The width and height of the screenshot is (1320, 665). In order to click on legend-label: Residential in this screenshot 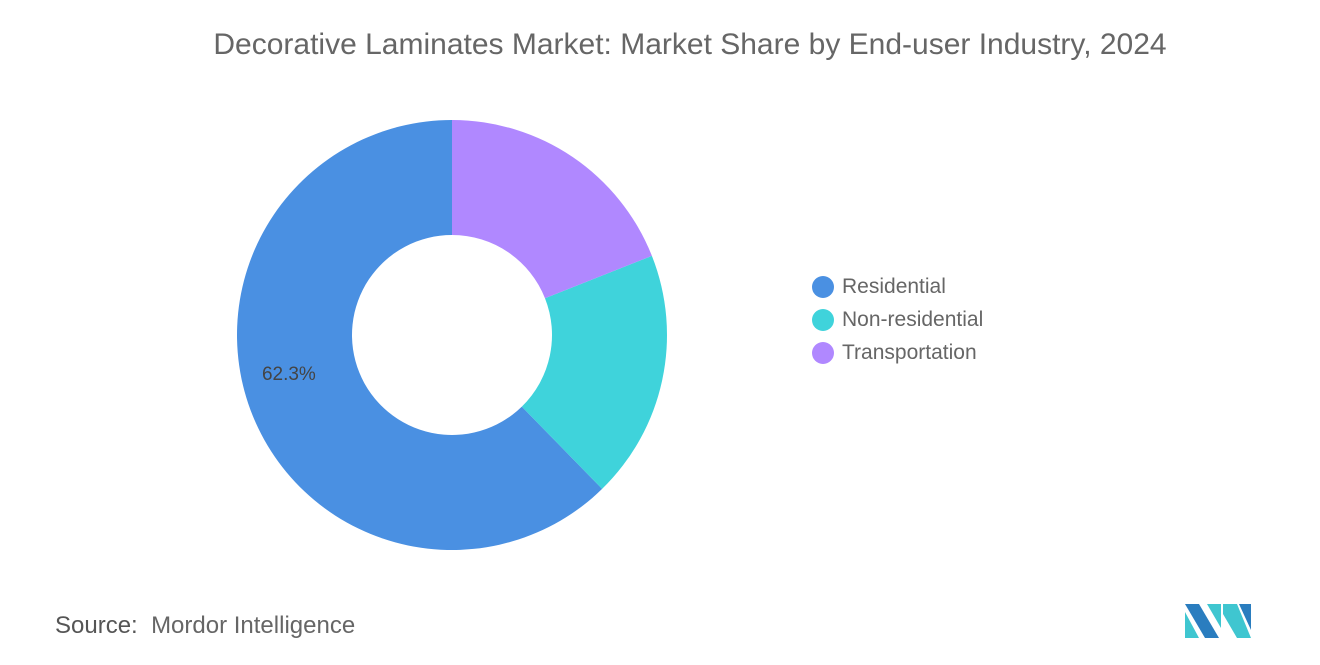, I will do `click(894, 286)`.